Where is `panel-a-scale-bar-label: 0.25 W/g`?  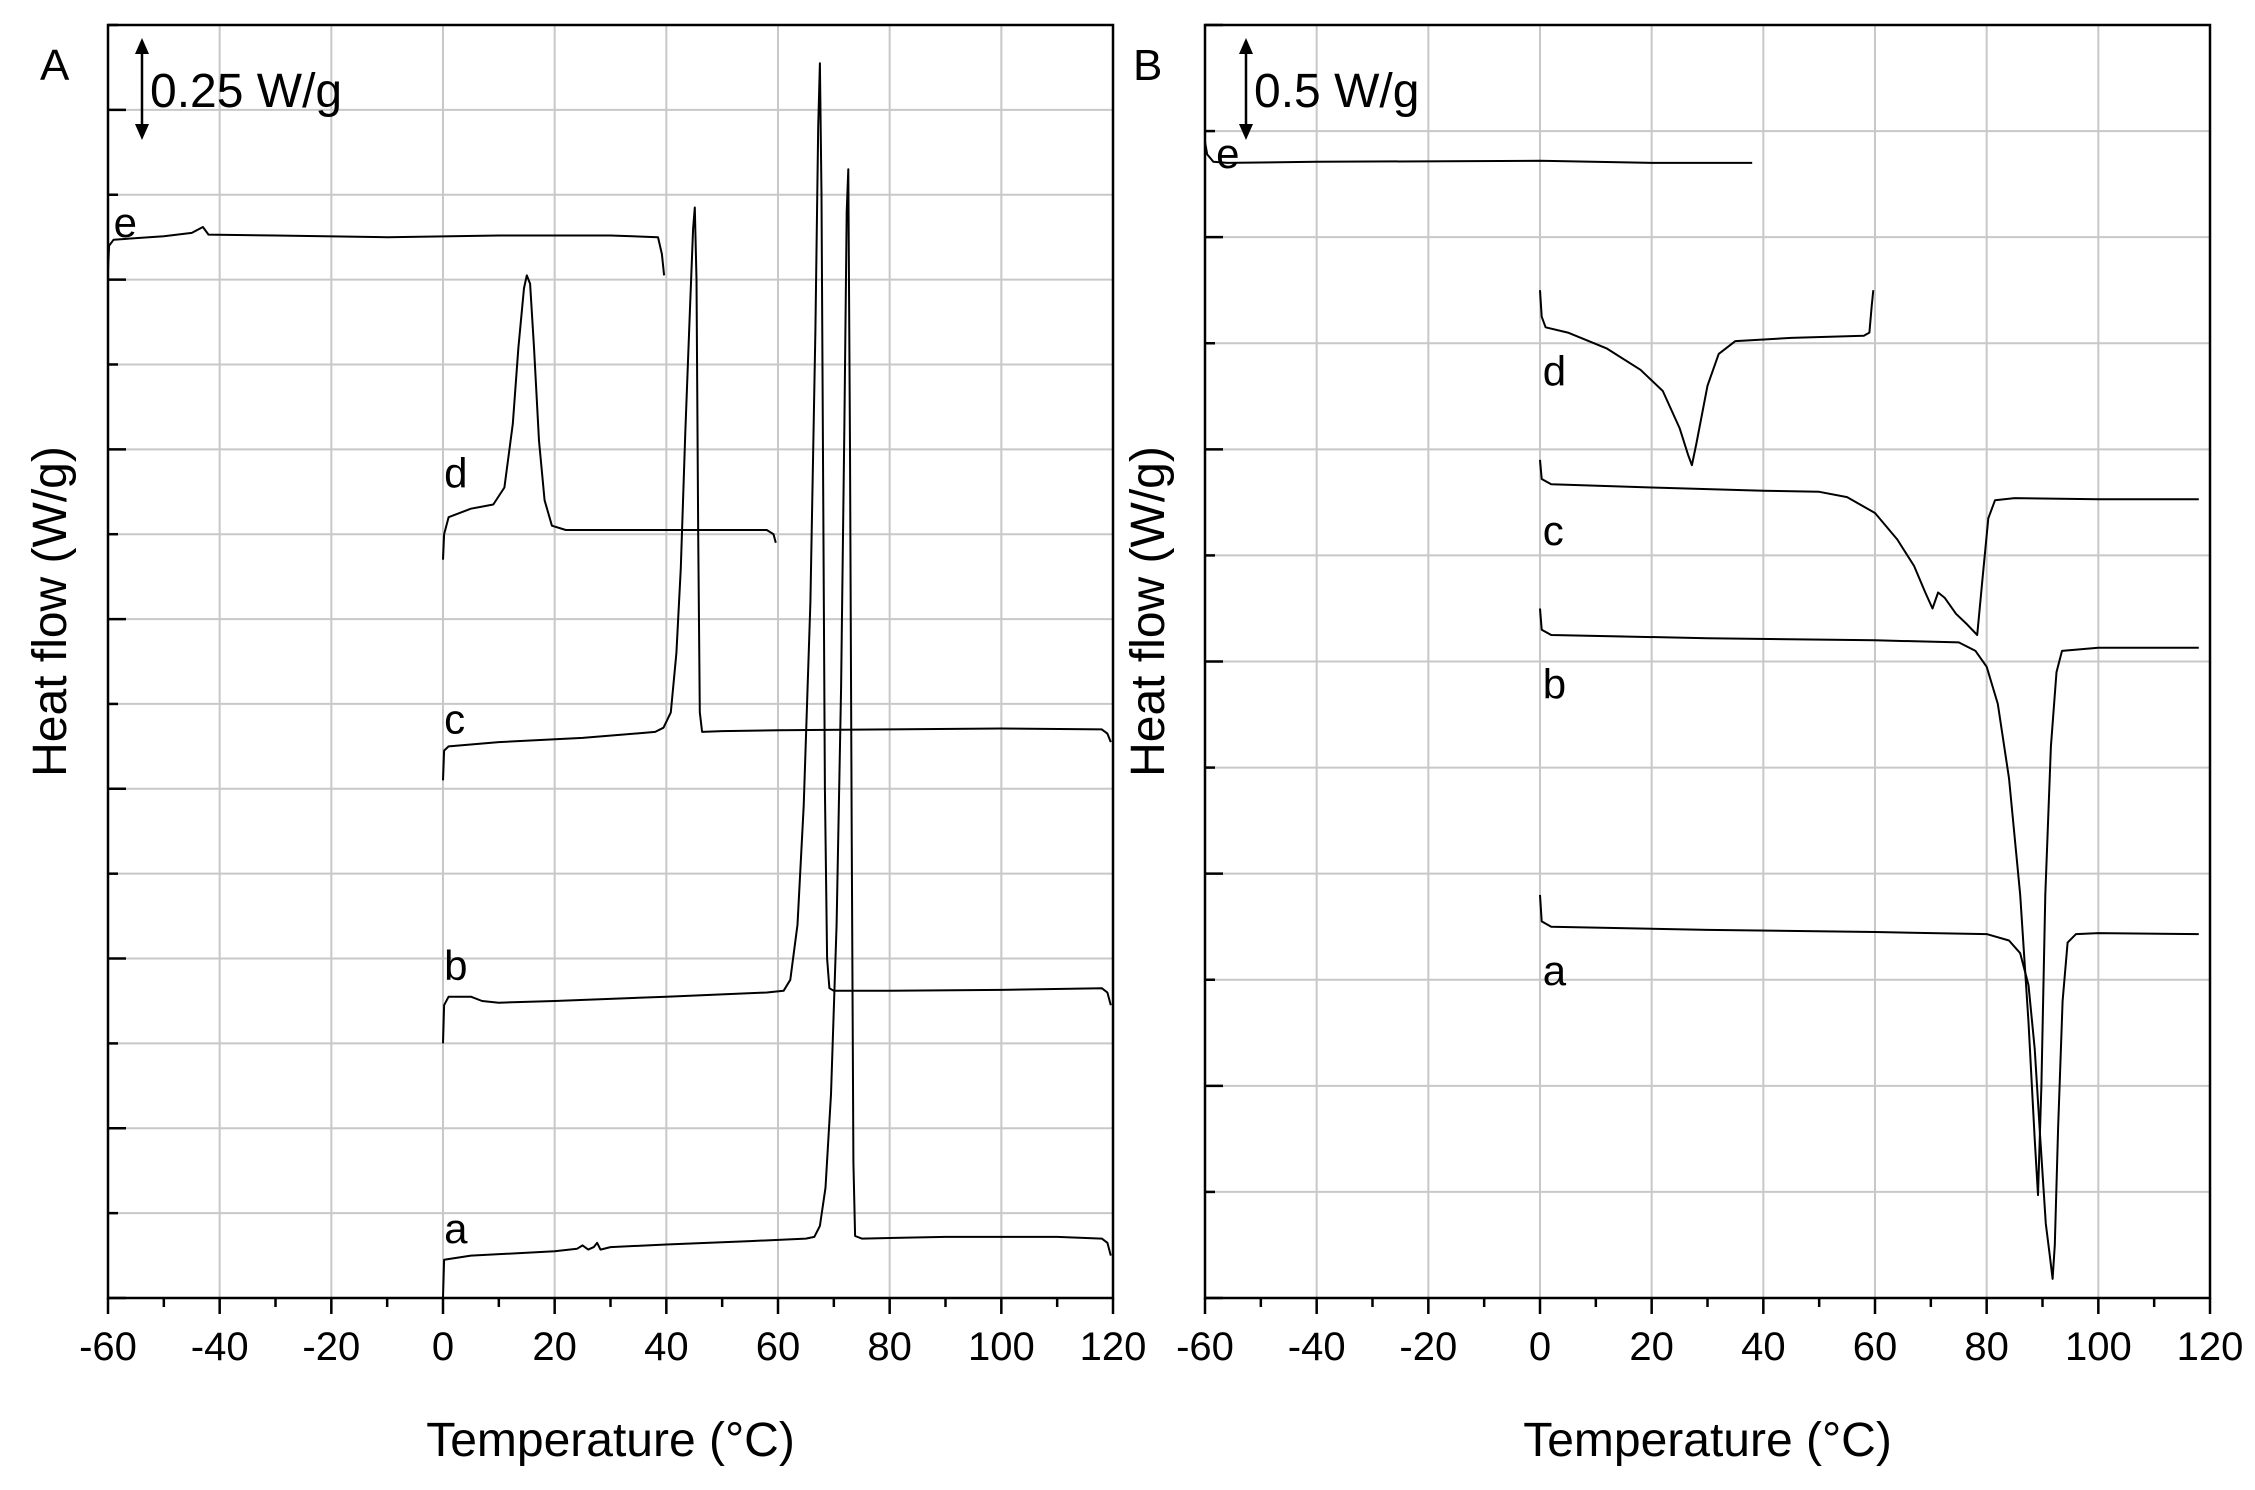 panel-a-scale-bar-label: 0.25 W/g is located at coordinates (246, 91).